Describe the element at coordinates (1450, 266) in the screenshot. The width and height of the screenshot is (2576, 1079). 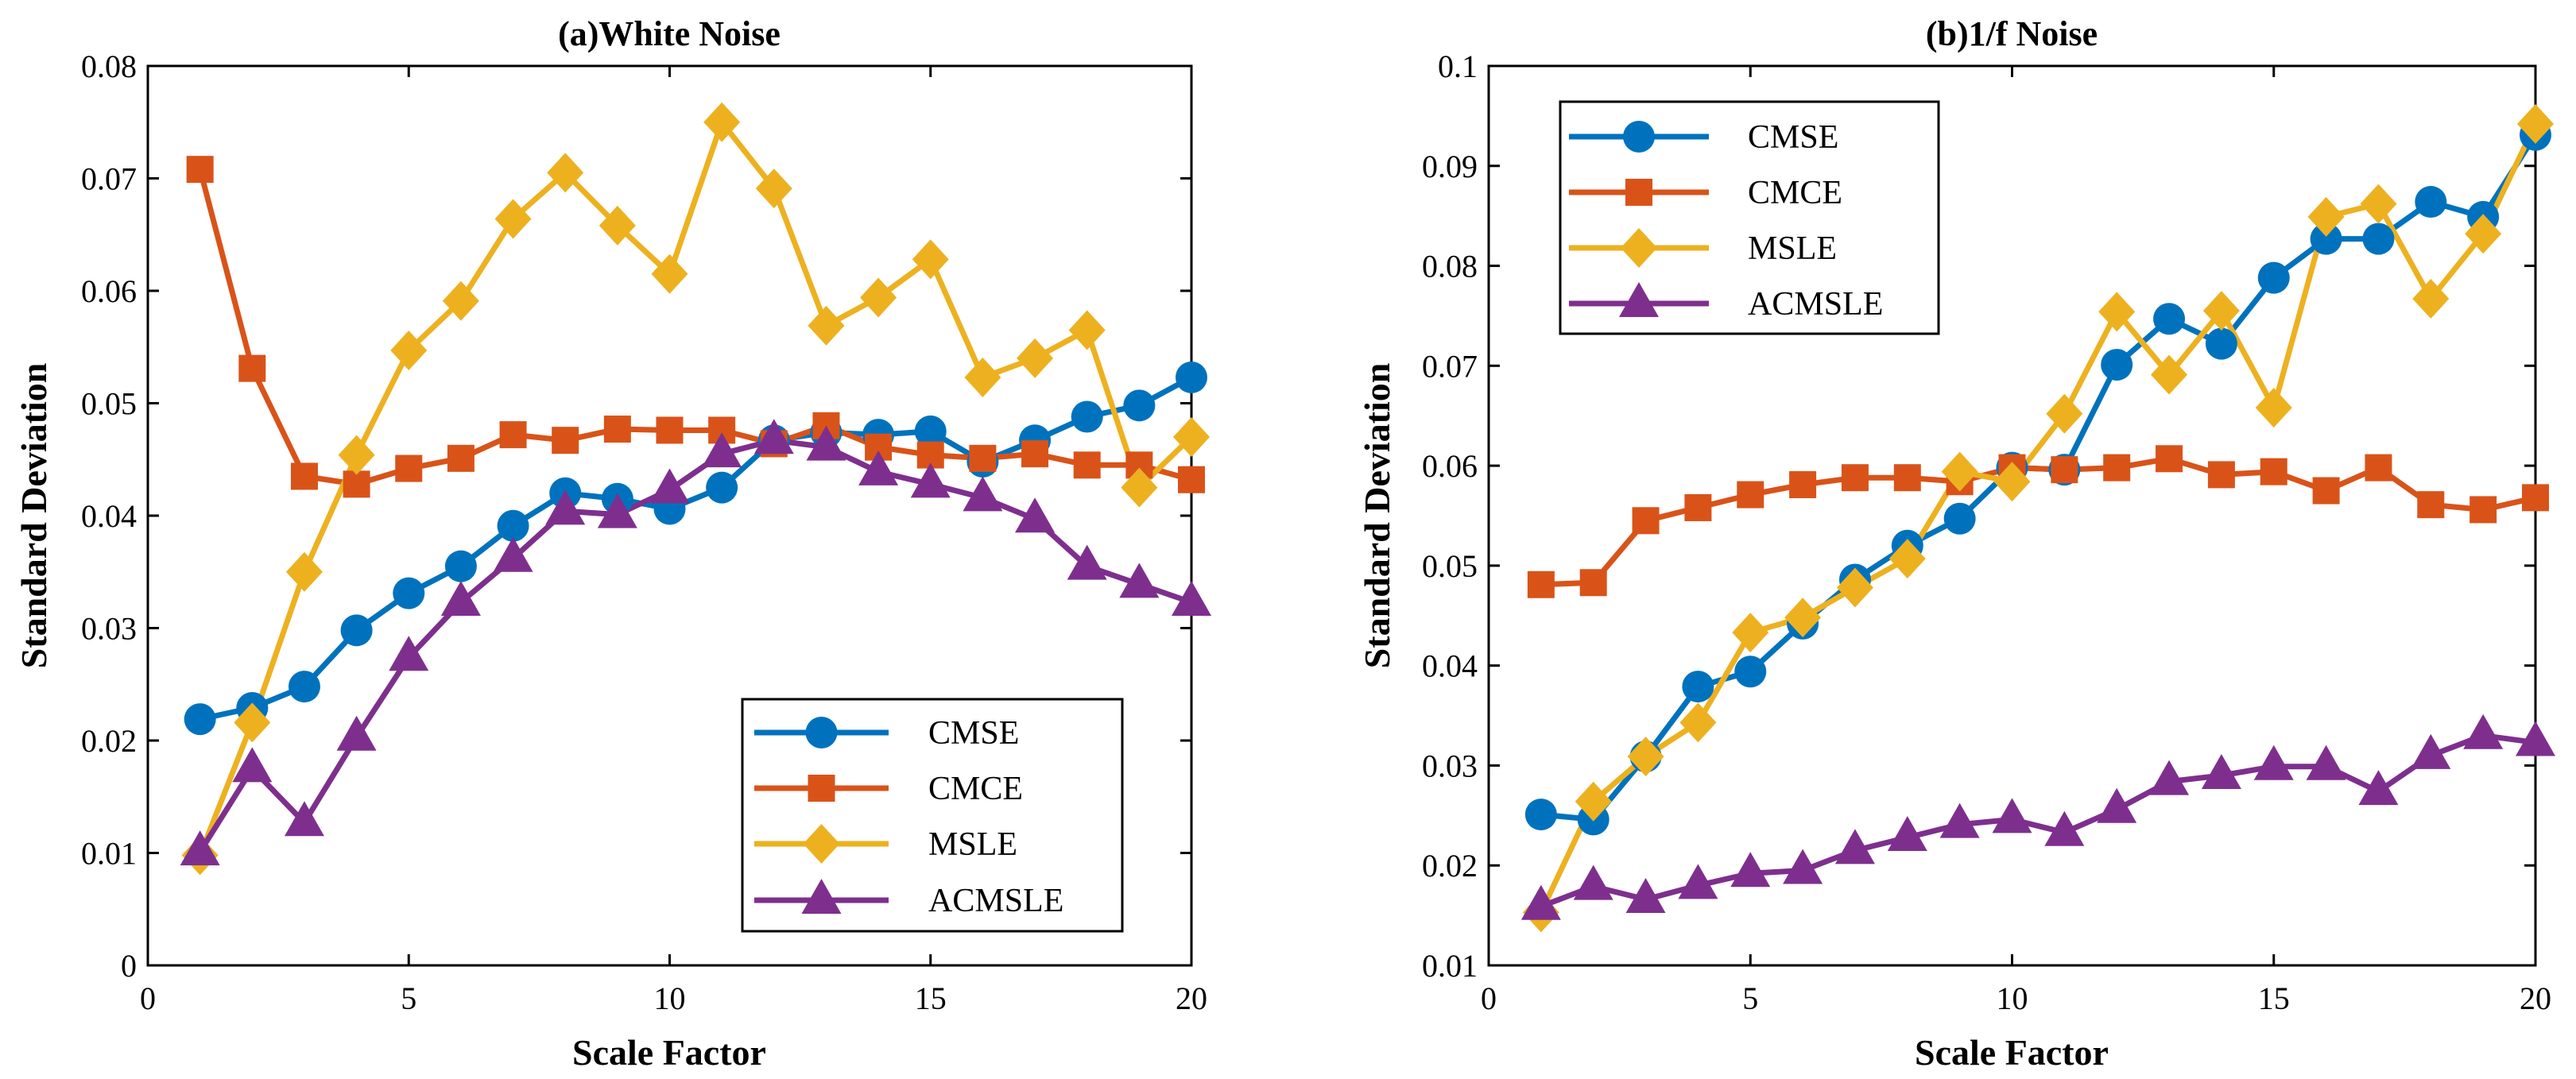
I see `y-tick-label: 0.08` at that location.